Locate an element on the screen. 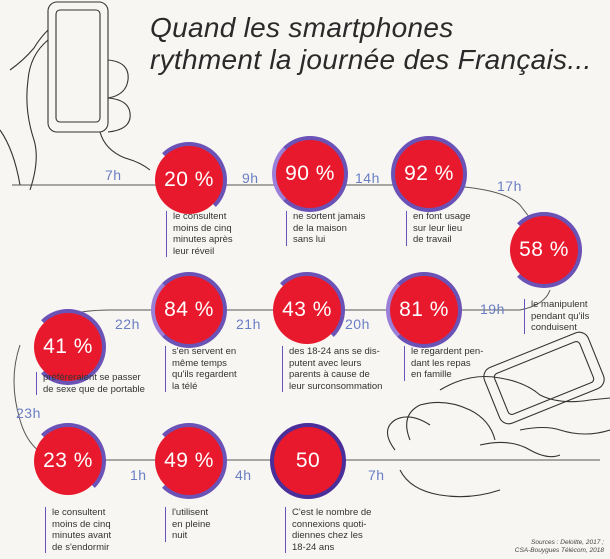 This screenshot has width=610, height=559. stat-circle-92: 92 % is located at coordinates (429, 174).